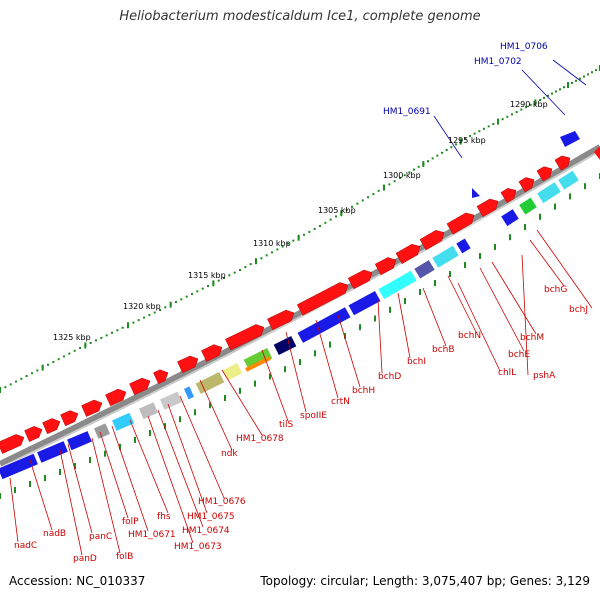 This screenshot has width=600, height=600. I want to click on gene-label: bchG, so click(555, 290).